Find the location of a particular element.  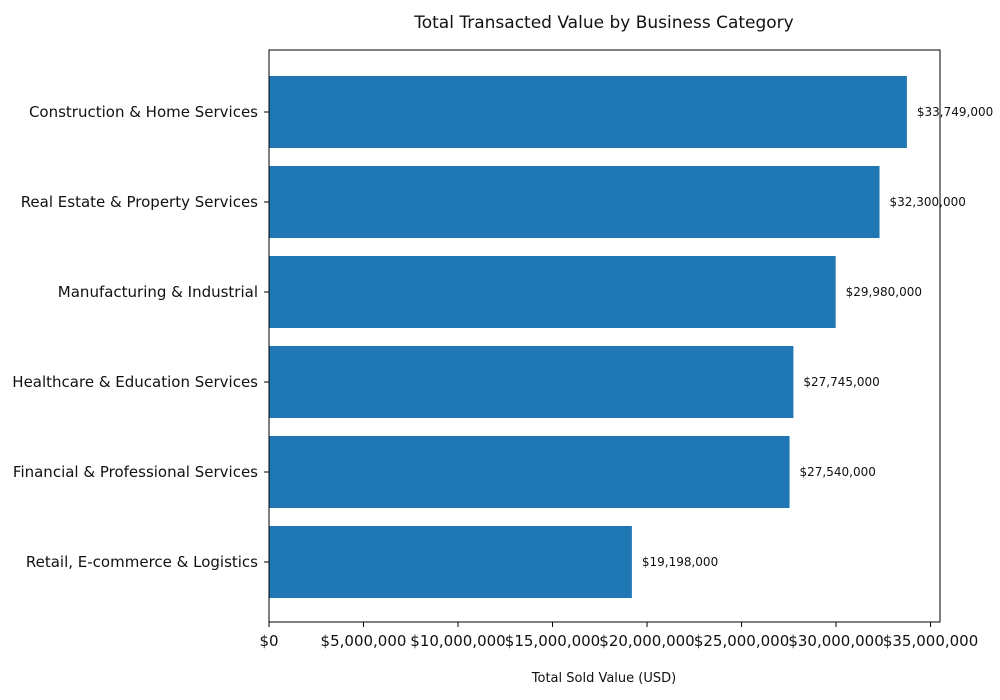

x-tick-label: $5,000,000 is located at coordinates (364, 641).